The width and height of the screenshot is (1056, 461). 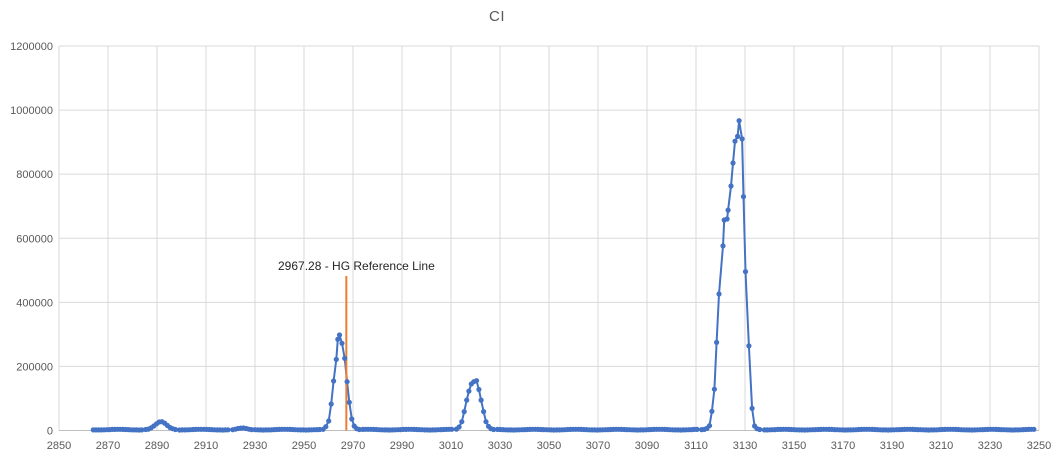 I want to click on x-tick-label: 3230, so click(x=990, y=446).